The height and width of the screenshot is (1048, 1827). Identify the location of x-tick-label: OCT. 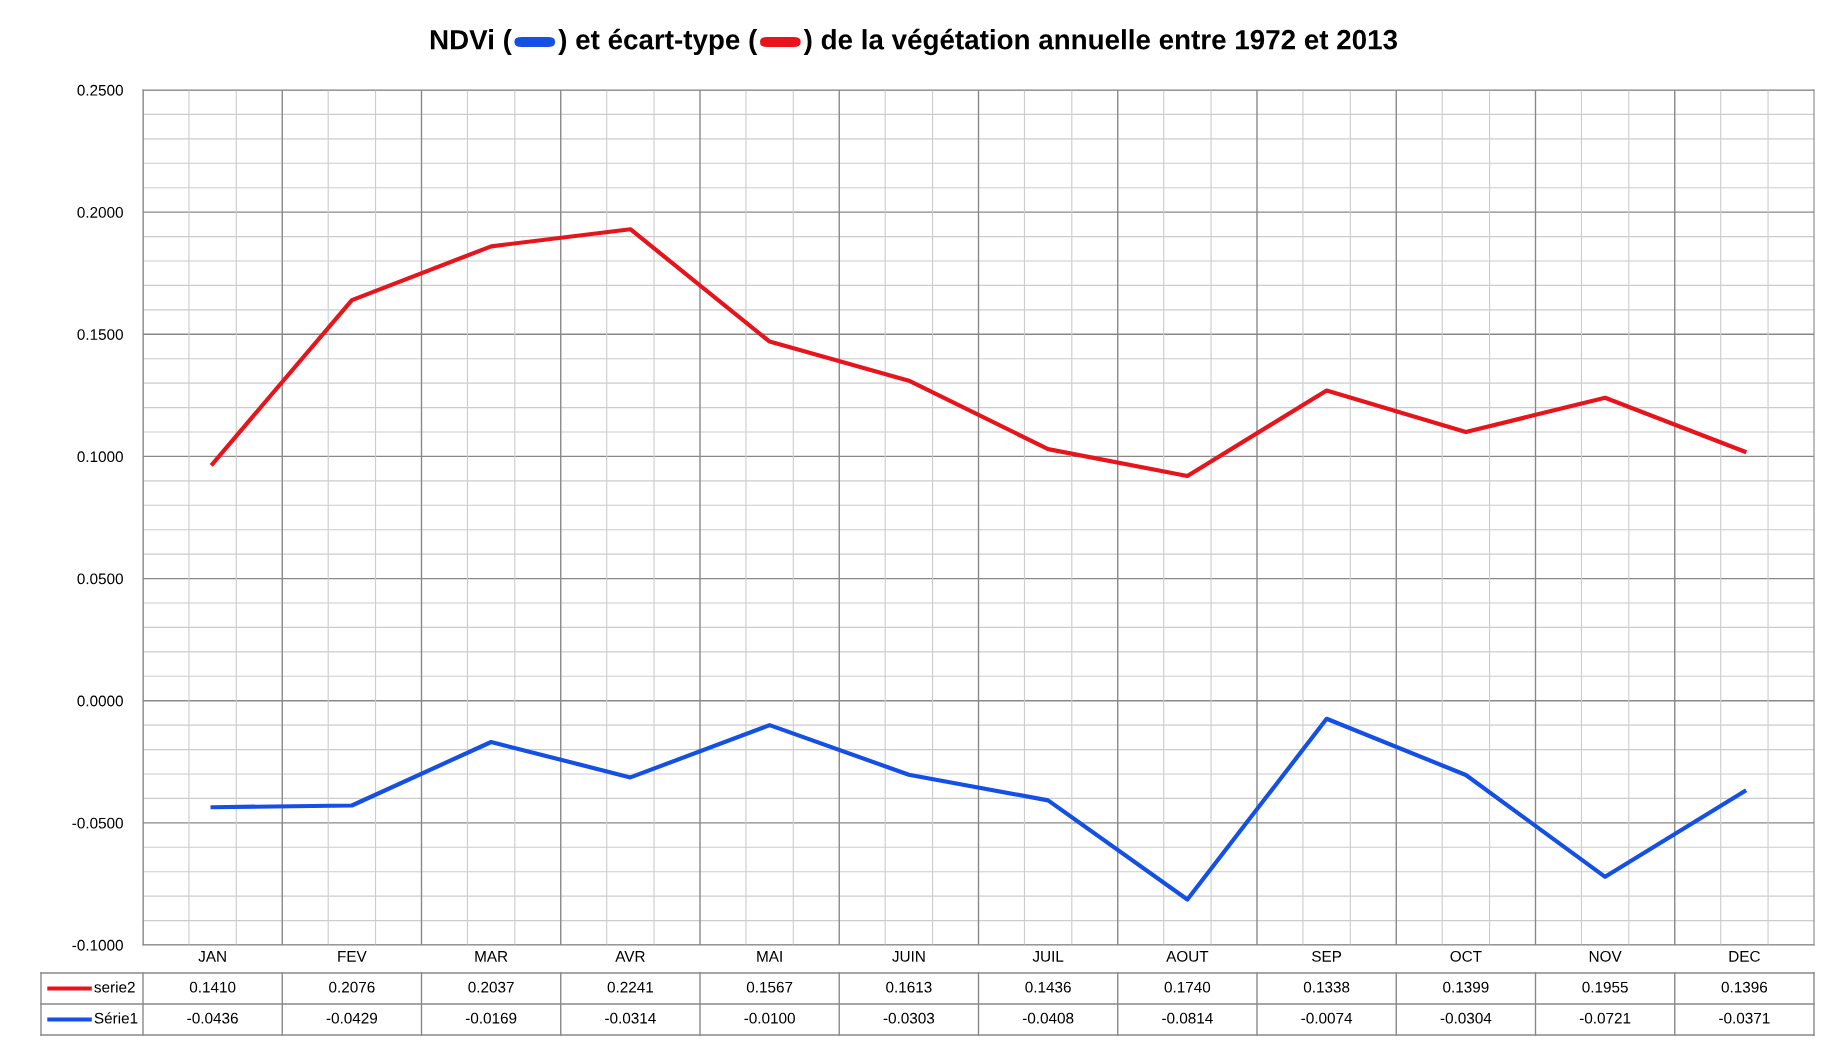
(1466, 956).